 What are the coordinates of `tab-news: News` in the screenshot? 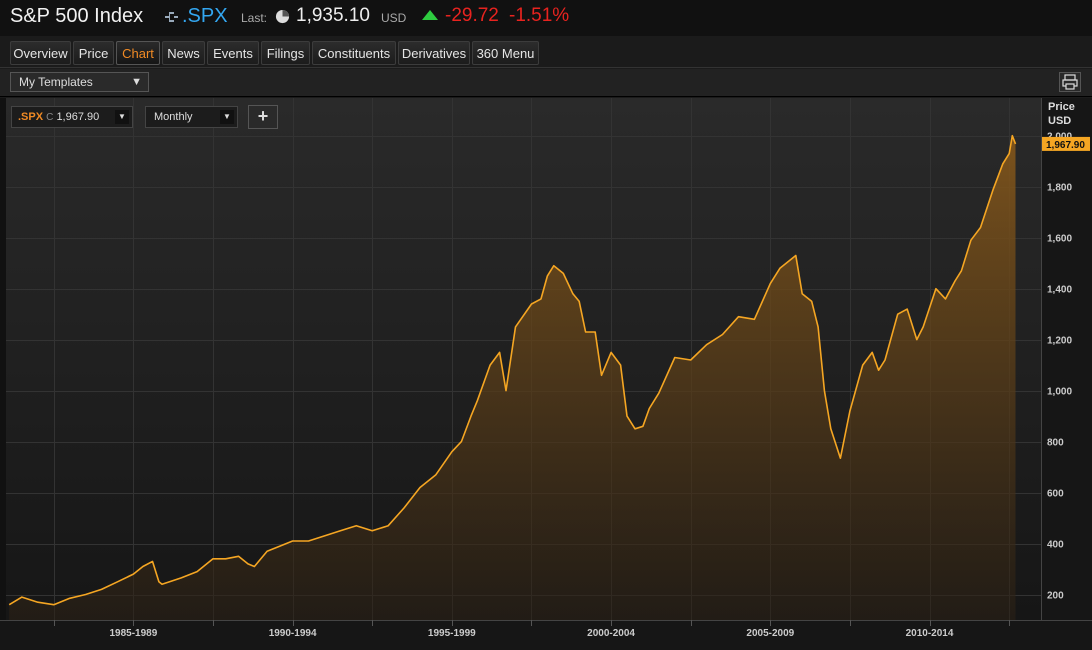 It's located at (183, 53).